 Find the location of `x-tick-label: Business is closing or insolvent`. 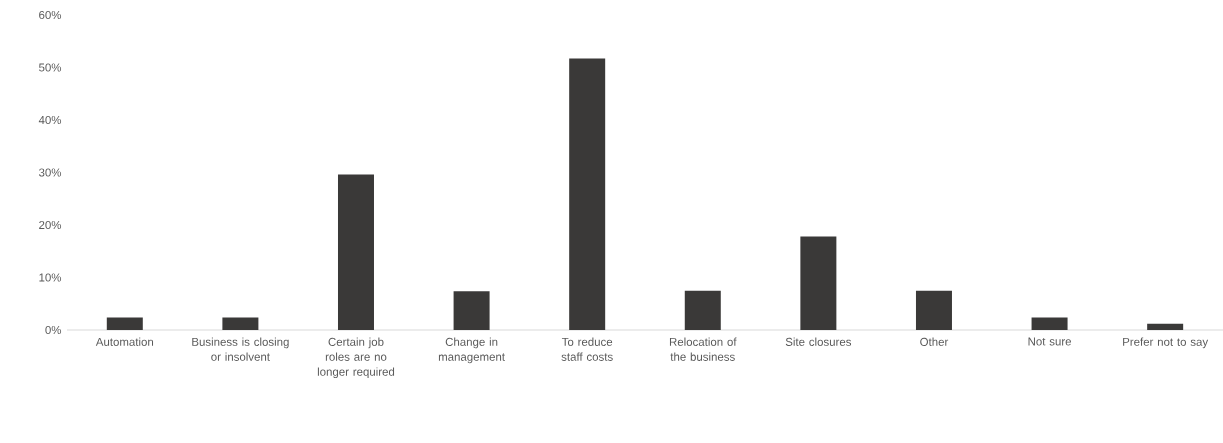

x-tick-label: Business is closing or insolvent is located at coordinates (240, 349).